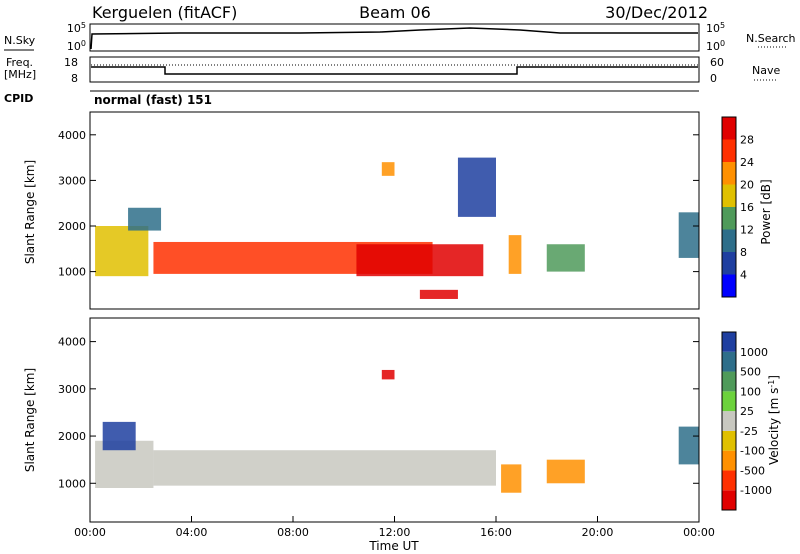  I want to click on colorbar-tick-label: 4, so click(743, 275).